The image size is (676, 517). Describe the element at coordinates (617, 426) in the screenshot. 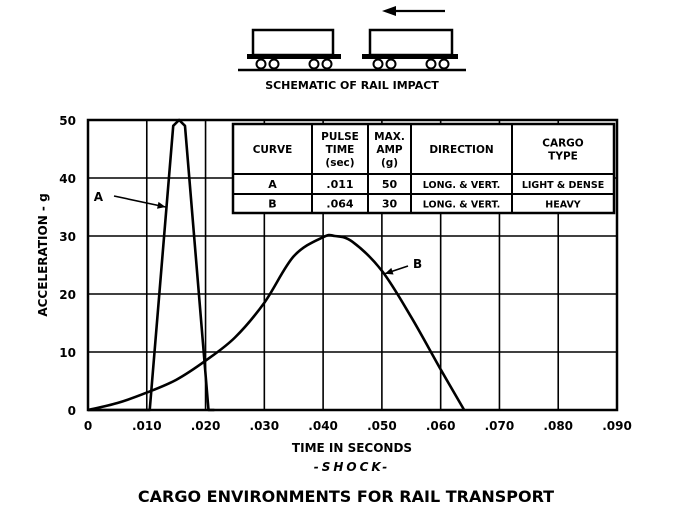

I see `x-tick-label: .090` at that location.